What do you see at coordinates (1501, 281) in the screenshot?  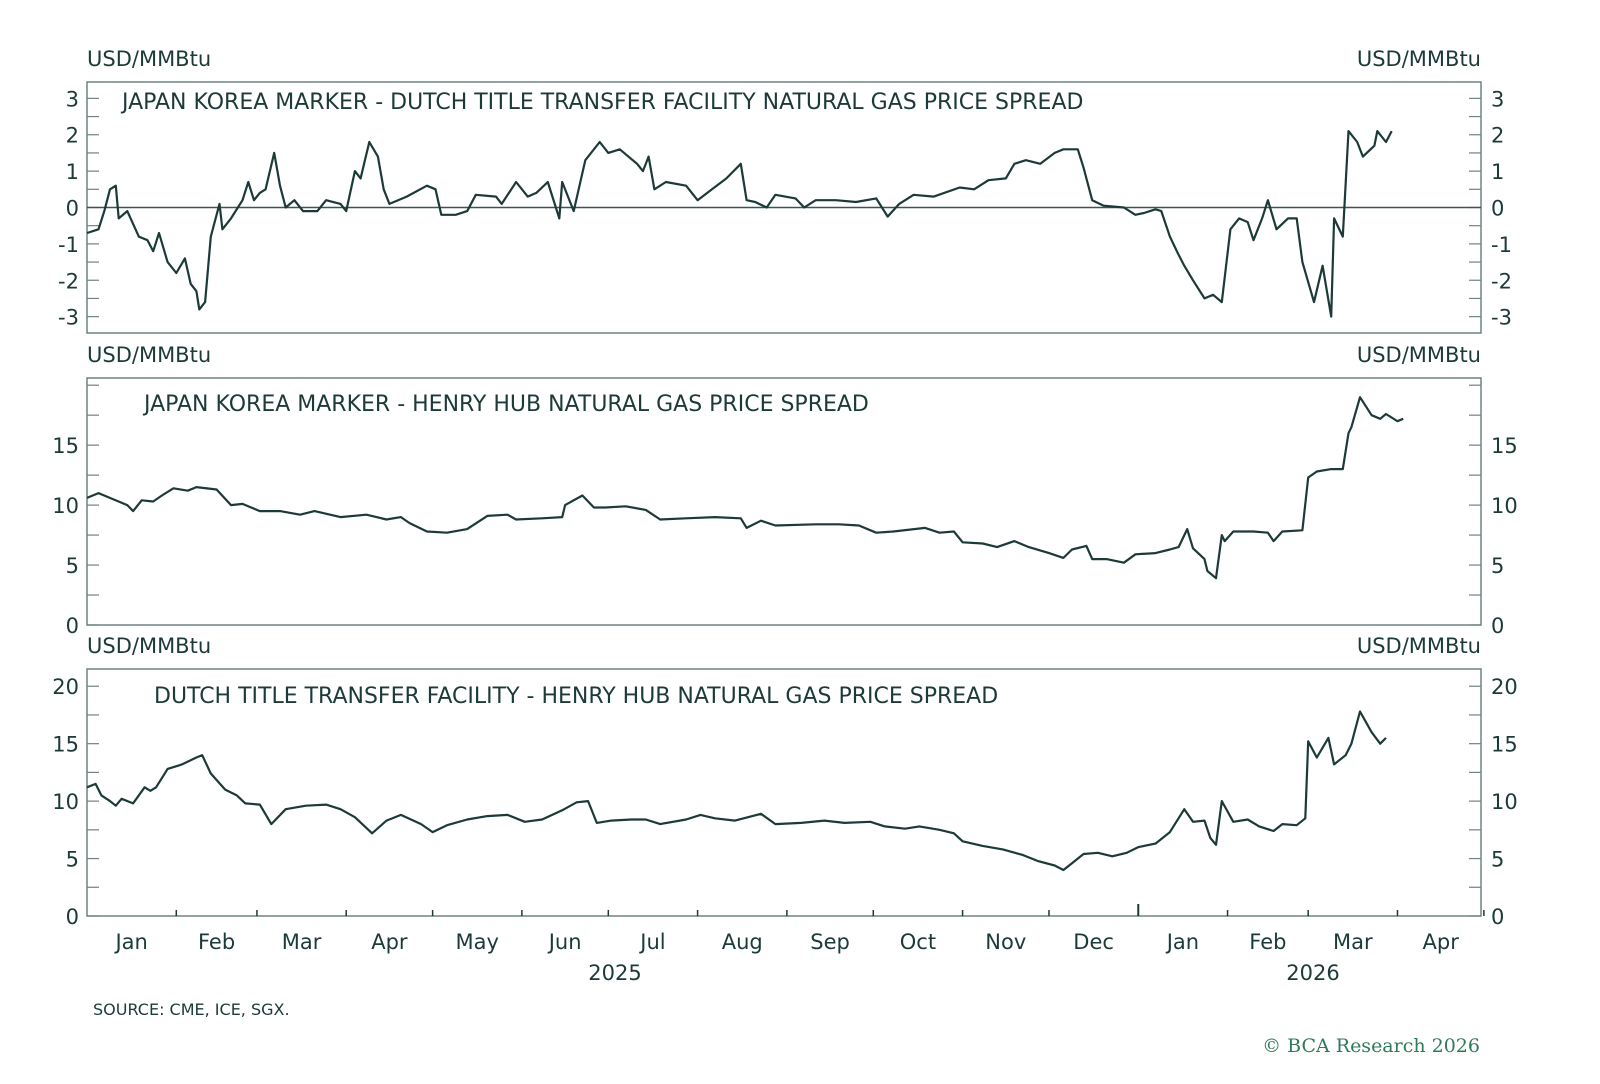 I see `y-tick-label-right: -2` at bounding box center [1501, 281].